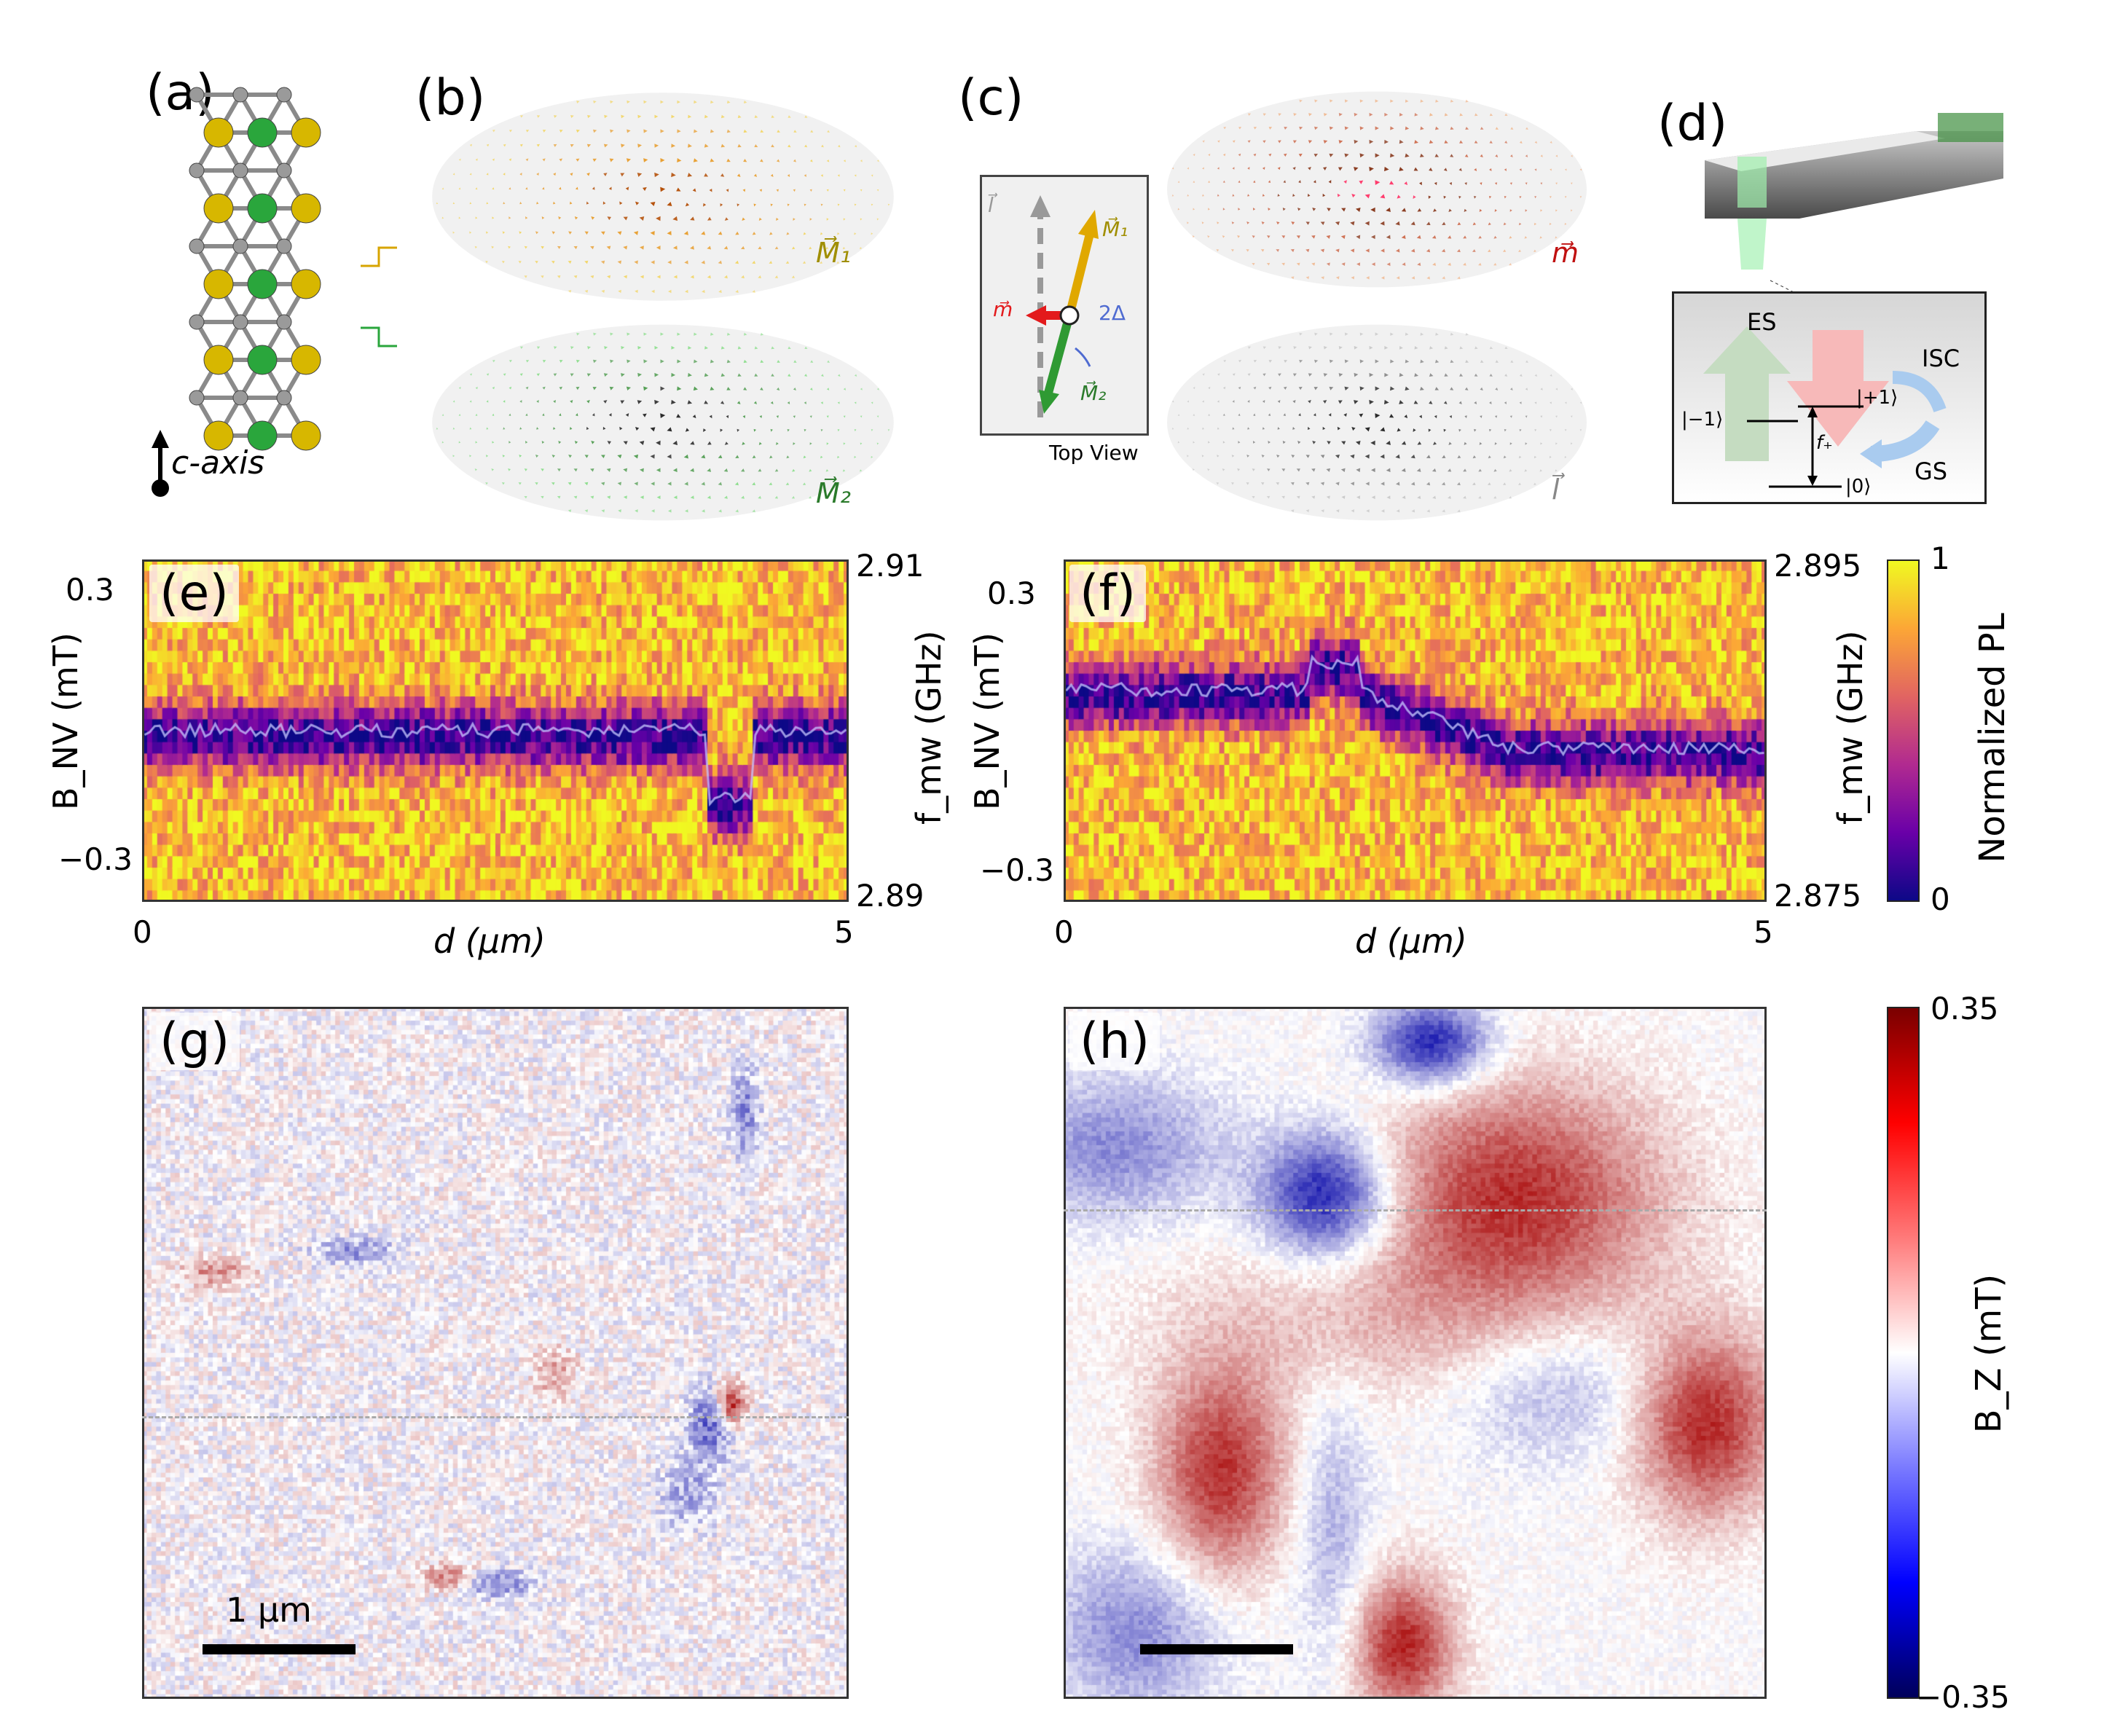  I want to click on f-y2tick-top: 2.895, so click(1818, 566).